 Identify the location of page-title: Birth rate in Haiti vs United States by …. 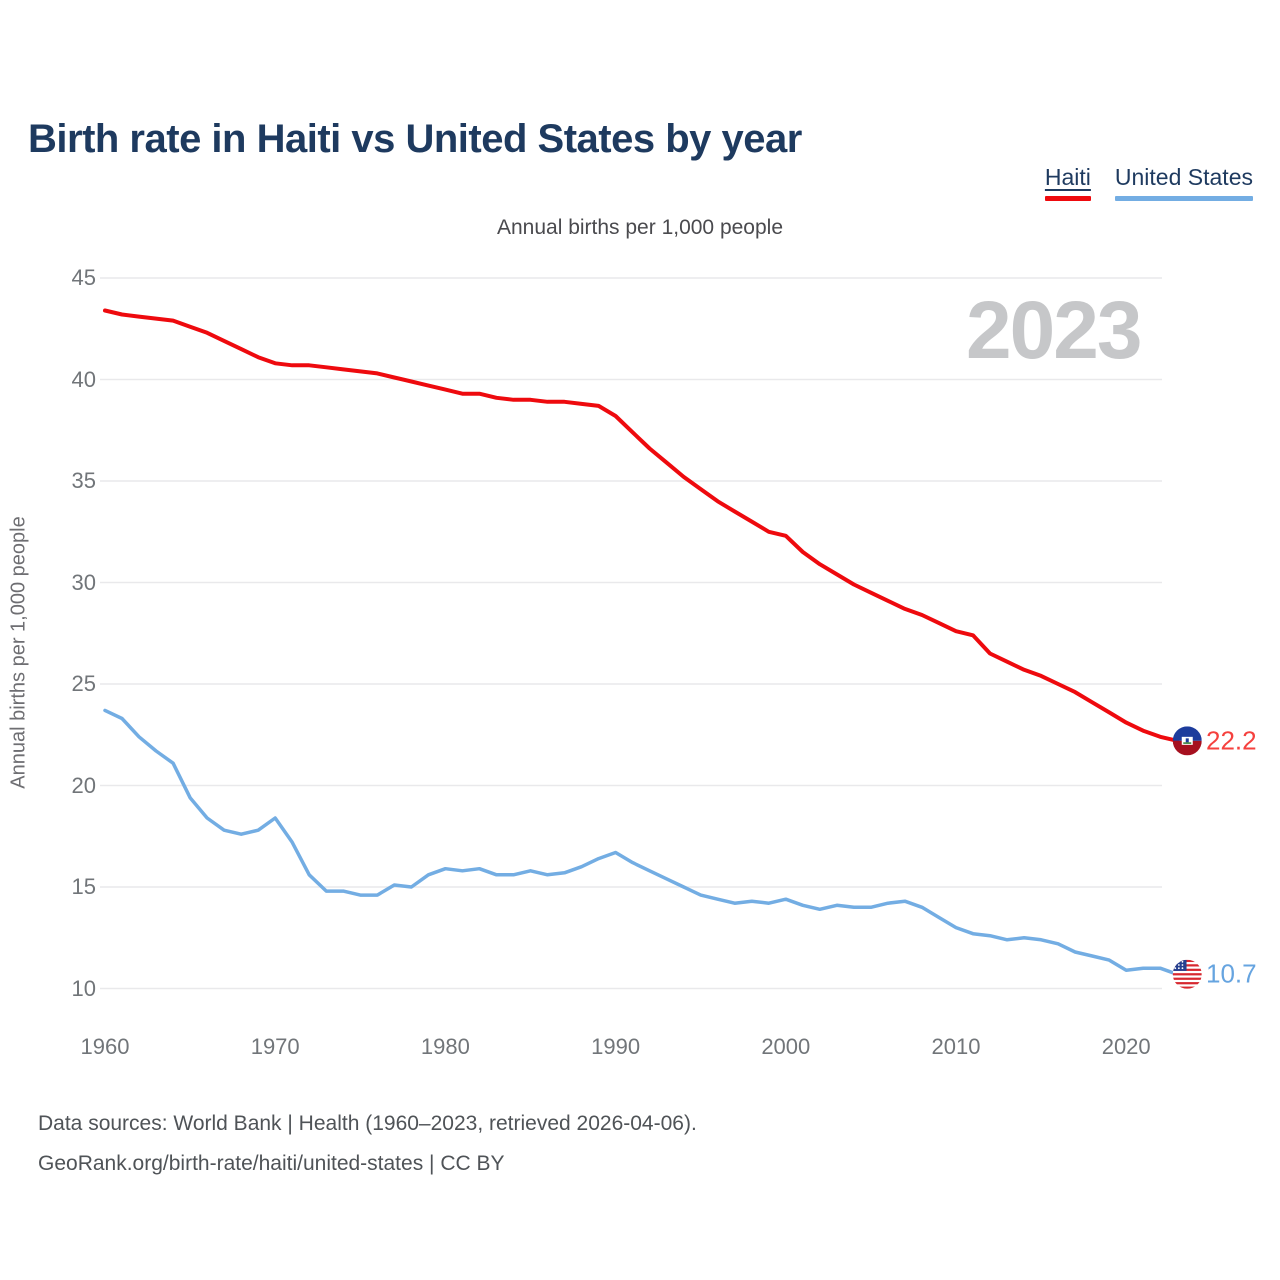
(415, 138).